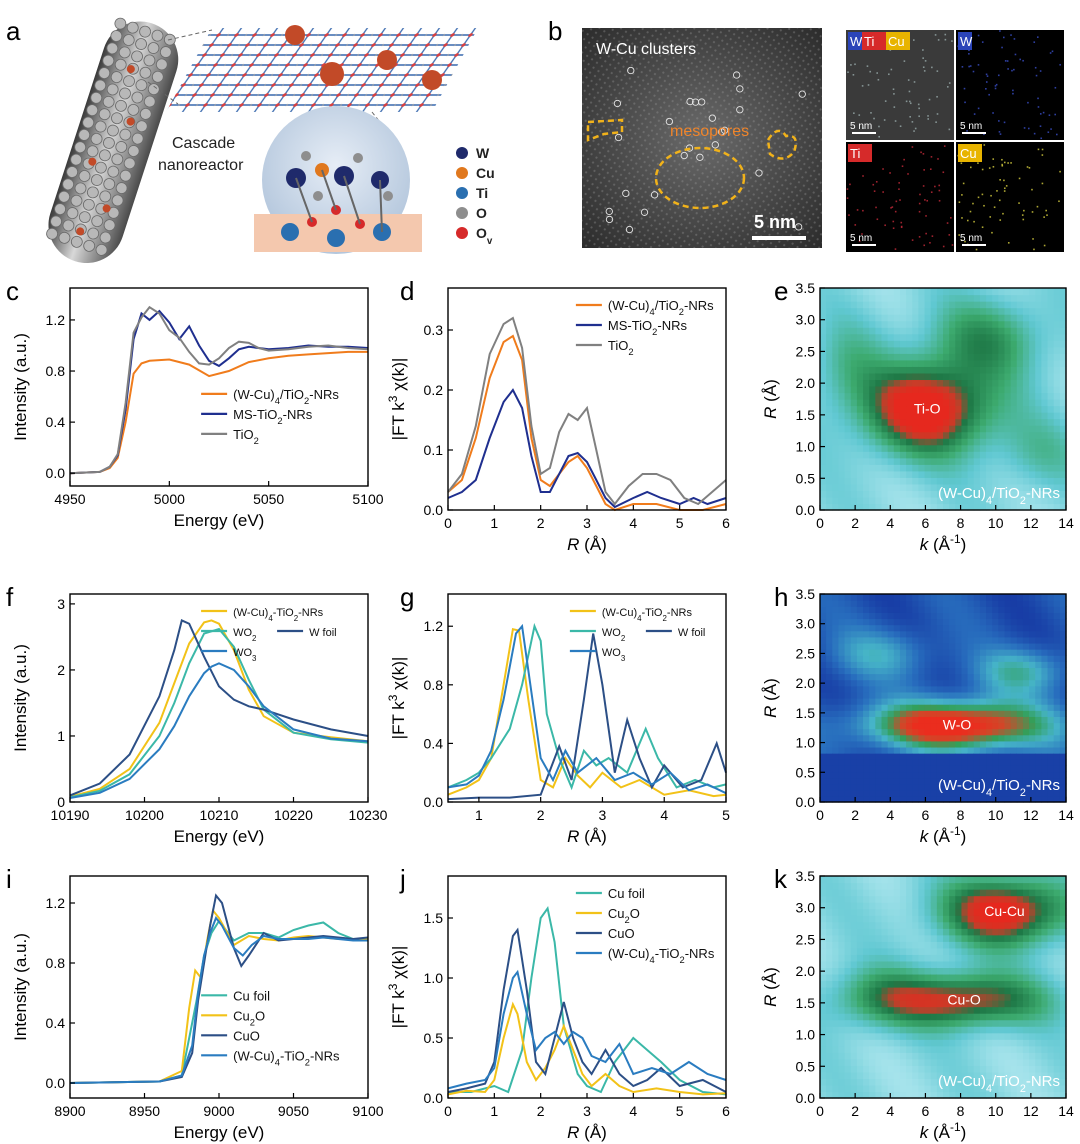  Describe the element at coordinates (485, 173) in the screenshot. I see `legend-atom-label: Cu` at that location.